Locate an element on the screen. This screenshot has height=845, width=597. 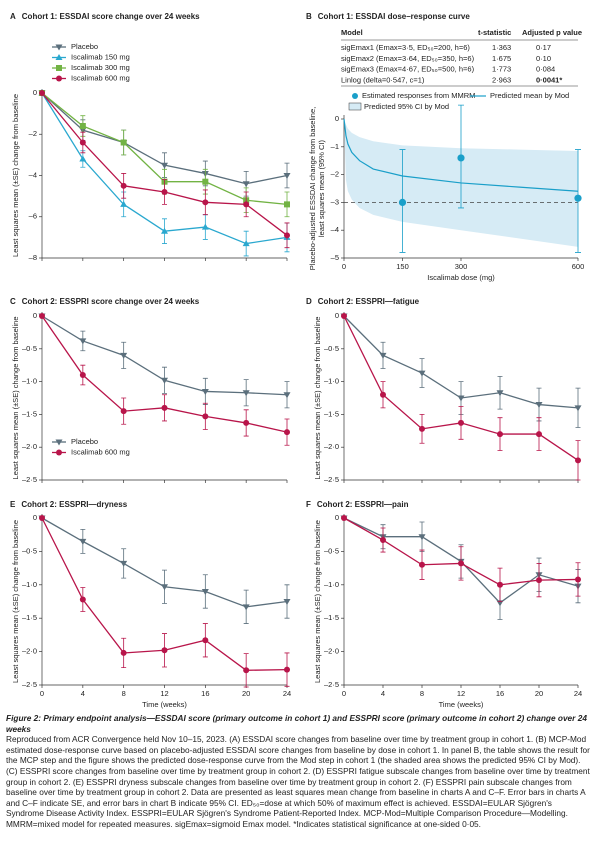
x-tick-label: 24 is located at coordinates (578, 693).